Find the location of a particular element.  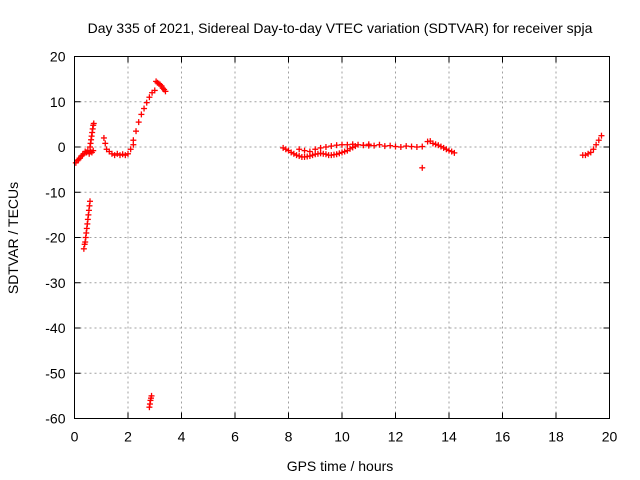

x-tick-label: 10 is located at coordinates (342, 437).